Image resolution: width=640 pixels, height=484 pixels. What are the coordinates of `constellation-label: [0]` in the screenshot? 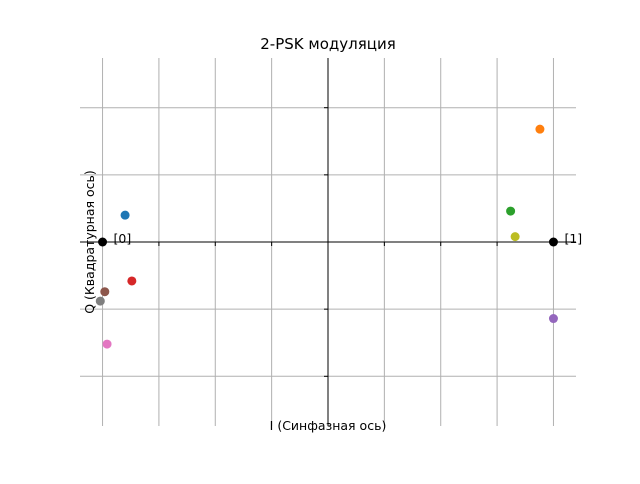 It's located at (123, 238).